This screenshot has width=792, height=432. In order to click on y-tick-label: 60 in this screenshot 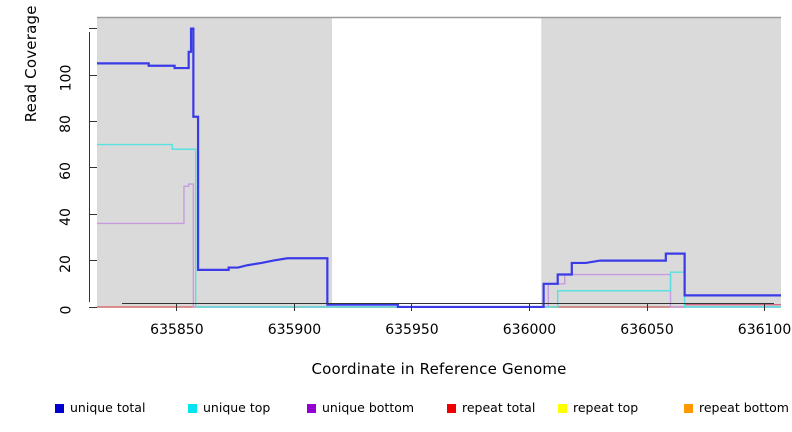, I will do `click(66, 170)`.